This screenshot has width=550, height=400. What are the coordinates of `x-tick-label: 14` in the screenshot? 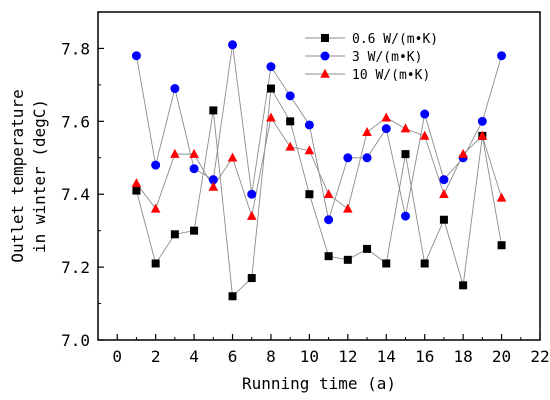 It's located at (386, 356).